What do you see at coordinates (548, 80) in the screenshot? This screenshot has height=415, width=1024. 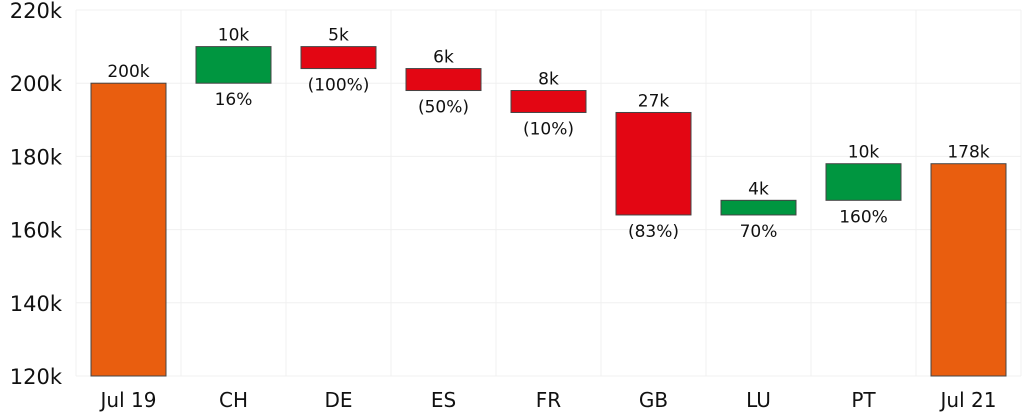 I see `value-label: 8k` at bounding box center [548, 80].